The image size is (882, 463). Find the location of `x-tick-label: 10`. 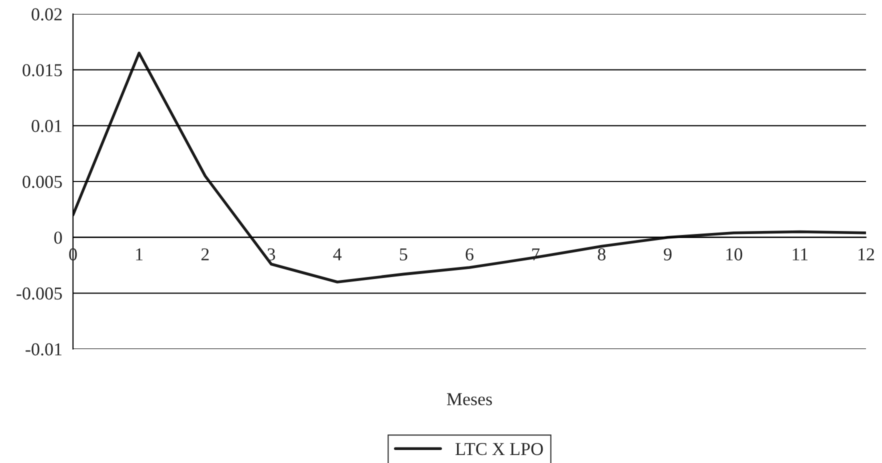

x-tick-label: 10 is located at coordinates (734, 254).